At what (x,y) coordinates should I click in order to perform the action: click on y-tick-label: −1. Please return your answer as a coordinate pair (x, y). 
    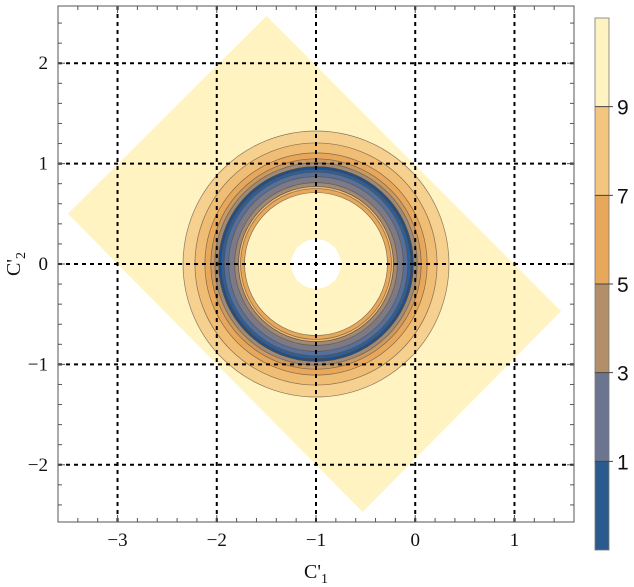
    Looking at the image, I should click on (38, 364).